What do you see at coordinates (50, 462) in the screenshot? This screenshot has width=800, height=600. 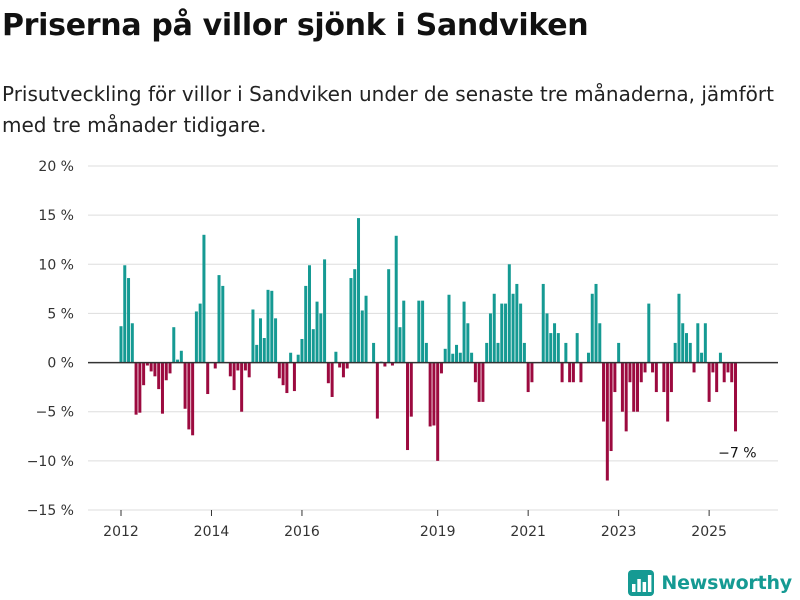 I see `y-tick-label: −10 %` at bounding box center [50, 462].